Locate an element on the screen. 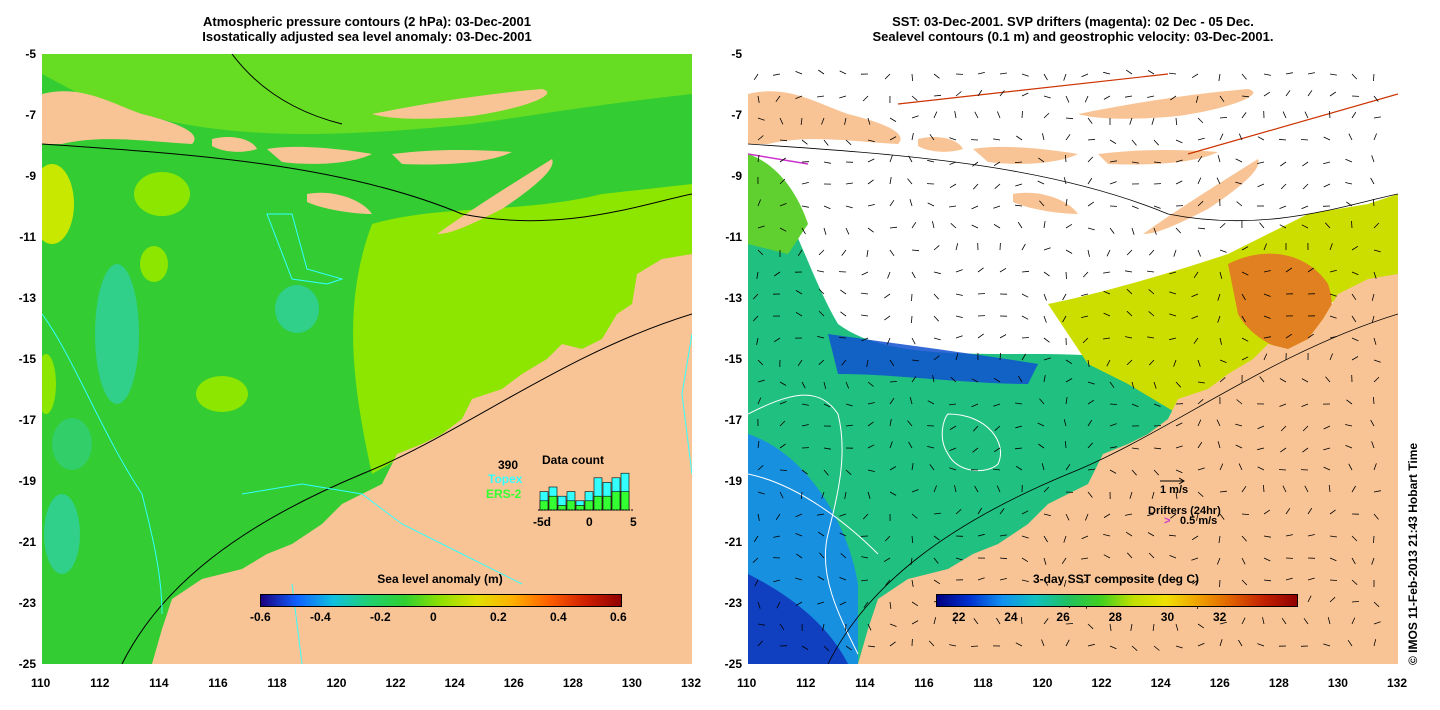  right-y-tick-8: -21 is located at coordinates (733, 542).